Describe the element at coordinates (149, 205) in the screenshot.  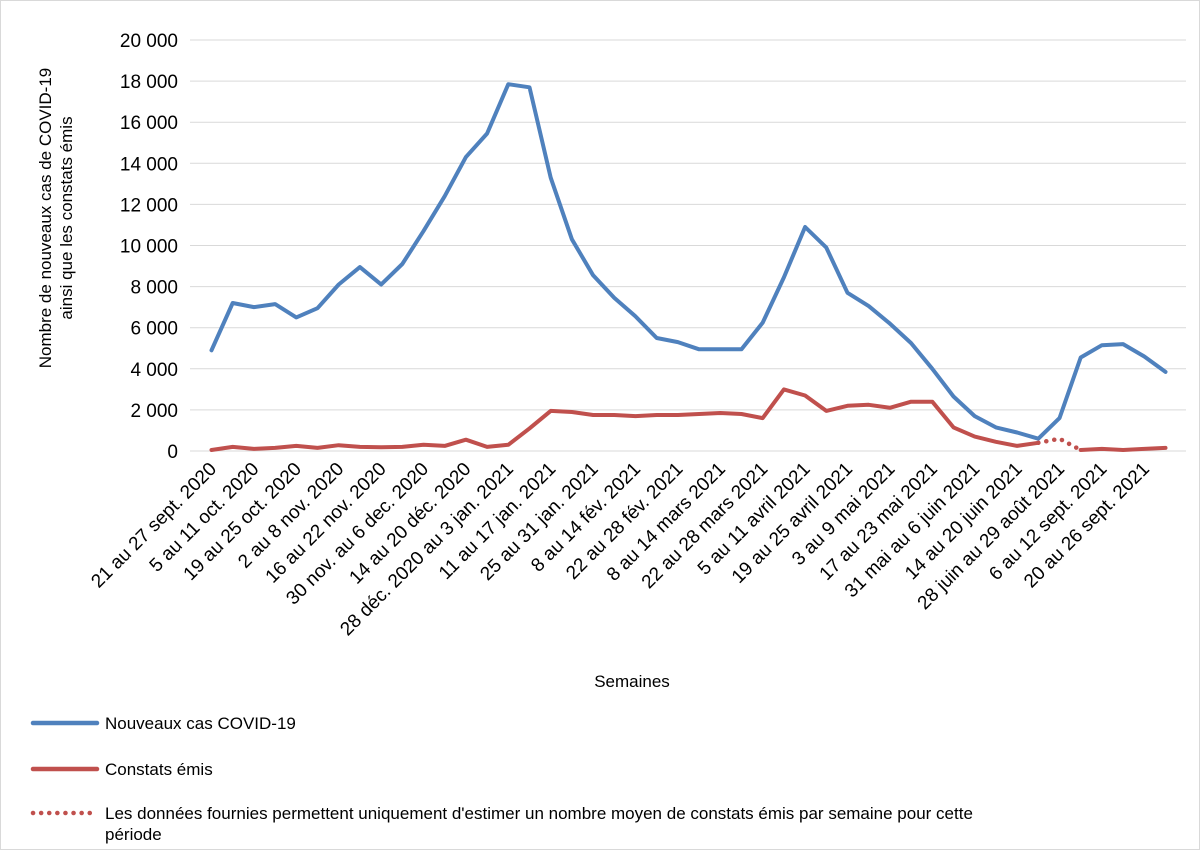
I see `y-tick-label: 12 000` at that location.